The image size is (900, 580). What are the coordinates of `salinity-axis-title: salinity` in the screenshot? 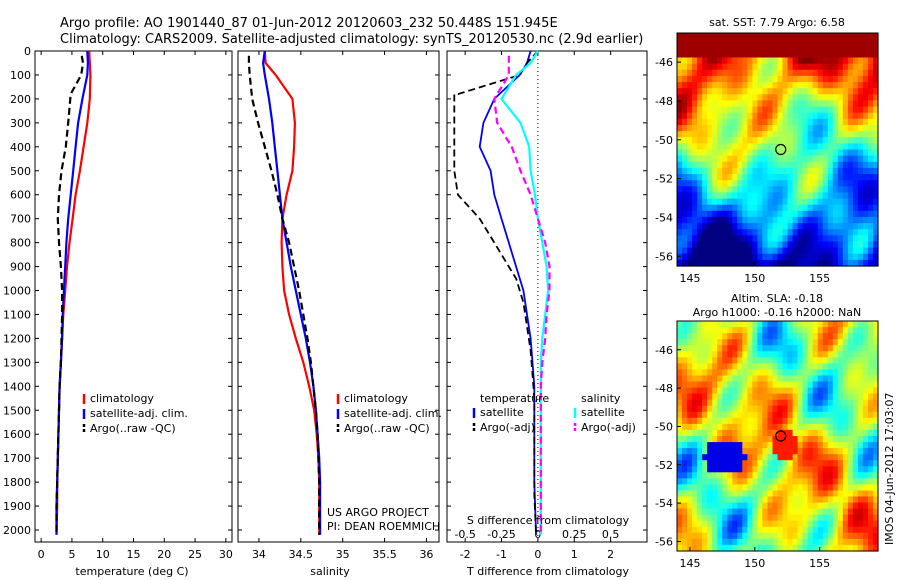 It's located at (330, 571).